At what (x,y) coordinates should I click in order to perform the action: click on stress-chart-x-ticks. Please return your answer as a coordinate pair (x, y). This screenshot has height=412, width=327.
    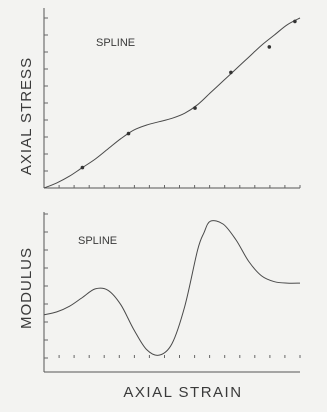
    Looking at the image, I should click on (179, 186).